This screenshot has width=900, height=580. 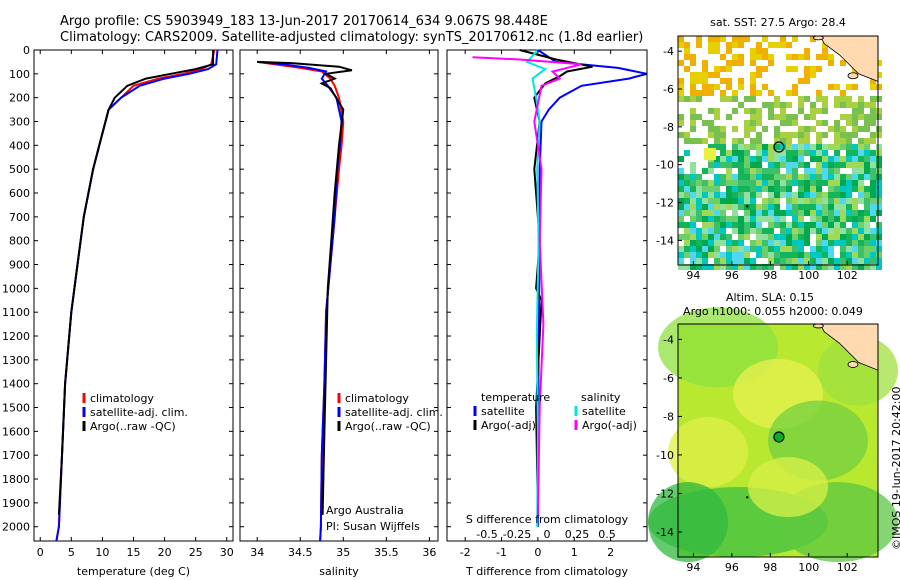 I want to click on lat-tick-label: -14, so click(x=665, y=532).